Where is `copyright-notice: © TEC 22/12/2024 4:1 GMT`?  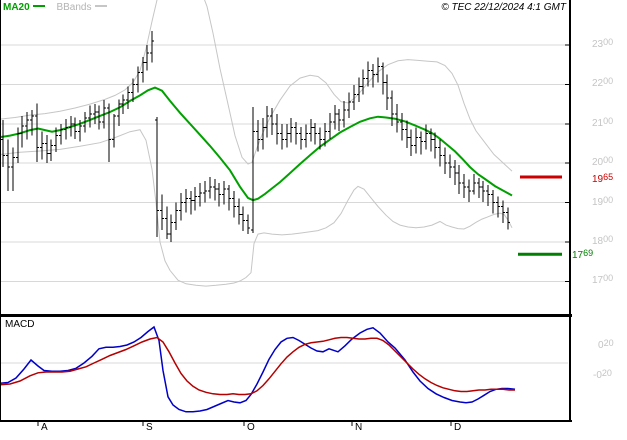
copyright-notice: © TEC 22/12/2024 4:1 GMT is located at coordinates (503, 7).